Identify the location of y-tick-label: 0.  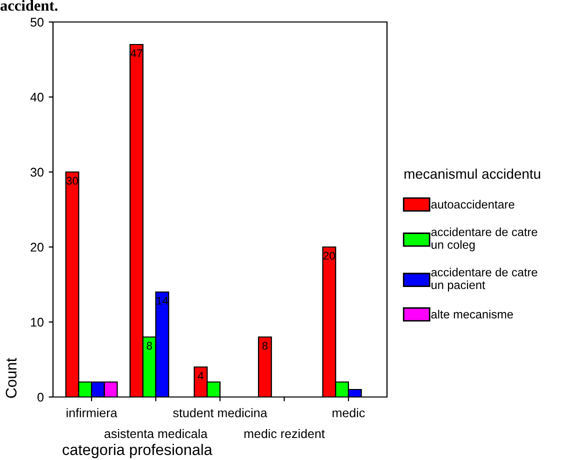
(41, 397).